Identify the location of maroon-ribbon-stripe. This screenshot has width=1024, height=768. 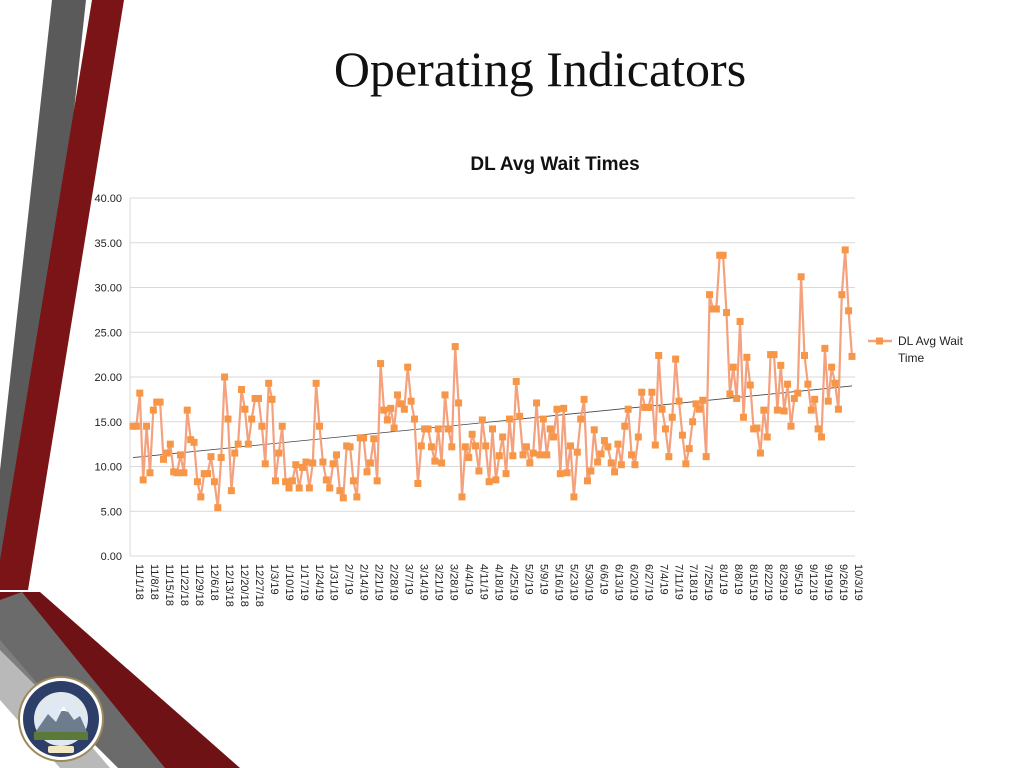
(62, 295).